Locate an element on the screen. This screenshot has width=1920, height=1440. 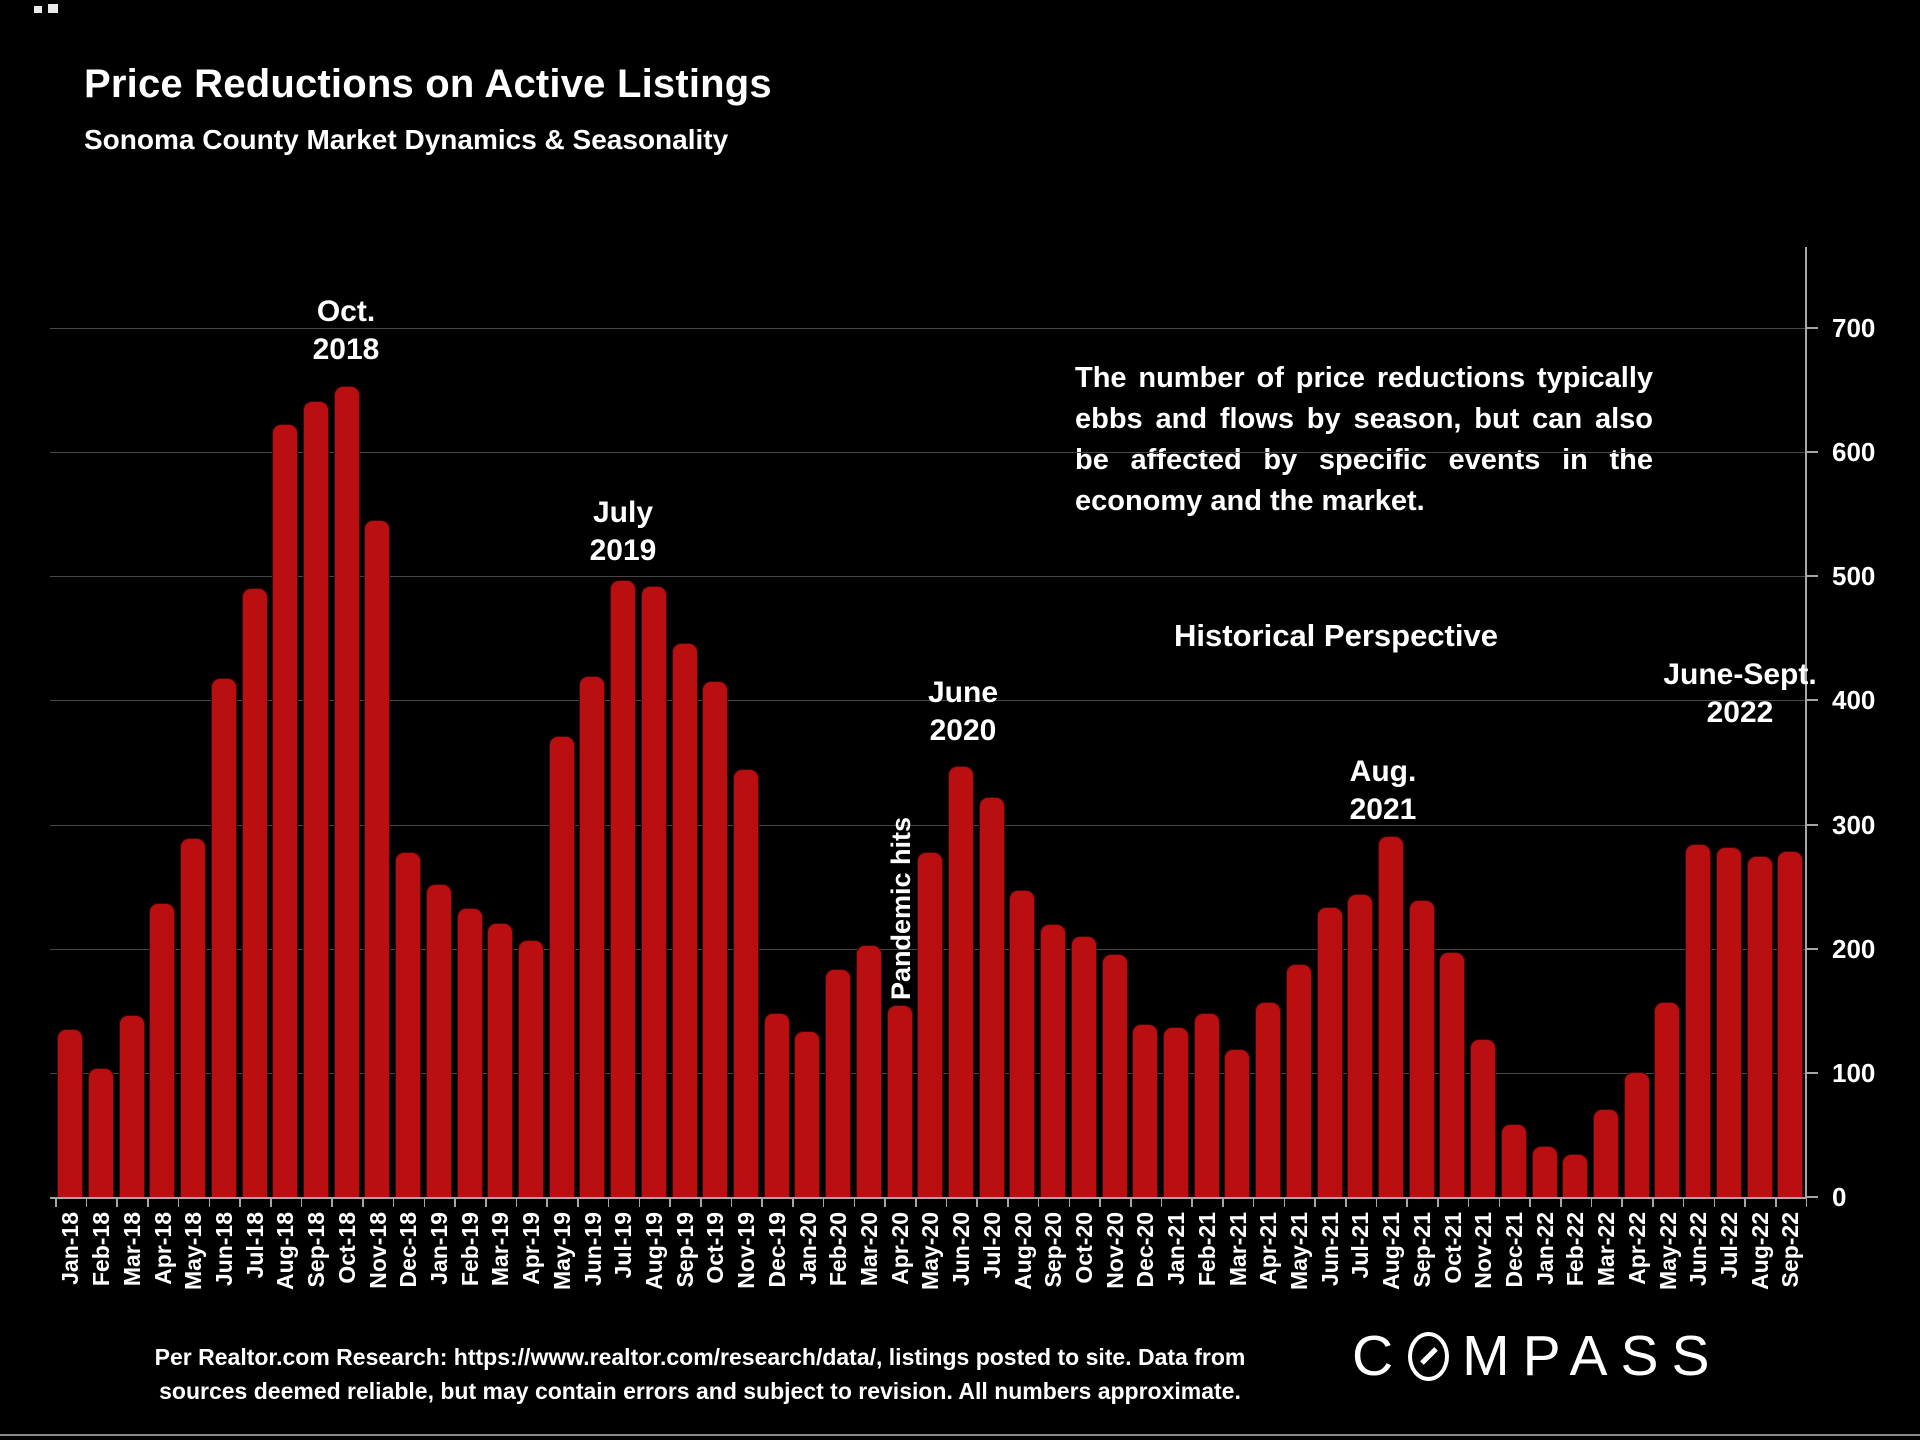
x-axis-label-Dec-20: Dec-20 is located at coordinates (1145, 1250).